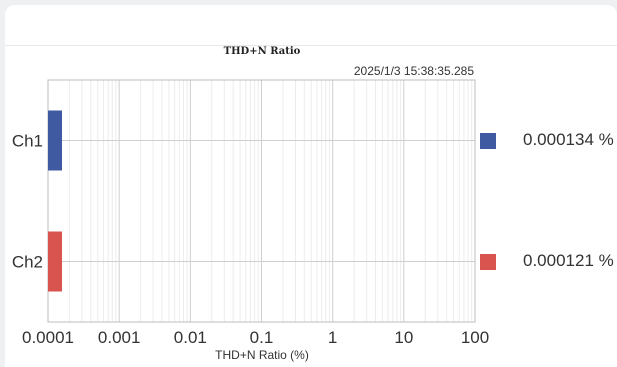 The image size is (617, 367). I want to click on x-tick-label: 0.001, so click(119, 337).